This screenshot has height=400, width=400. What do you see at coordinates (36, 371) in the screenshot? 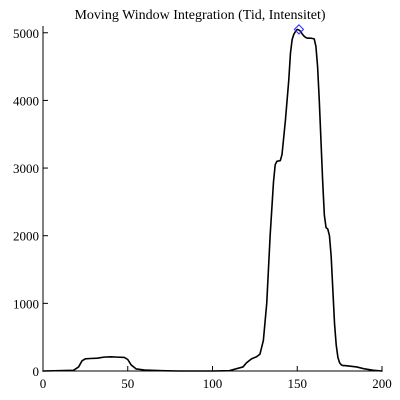
I see `y-tick-label: 0` at bounding box center [36, 371].